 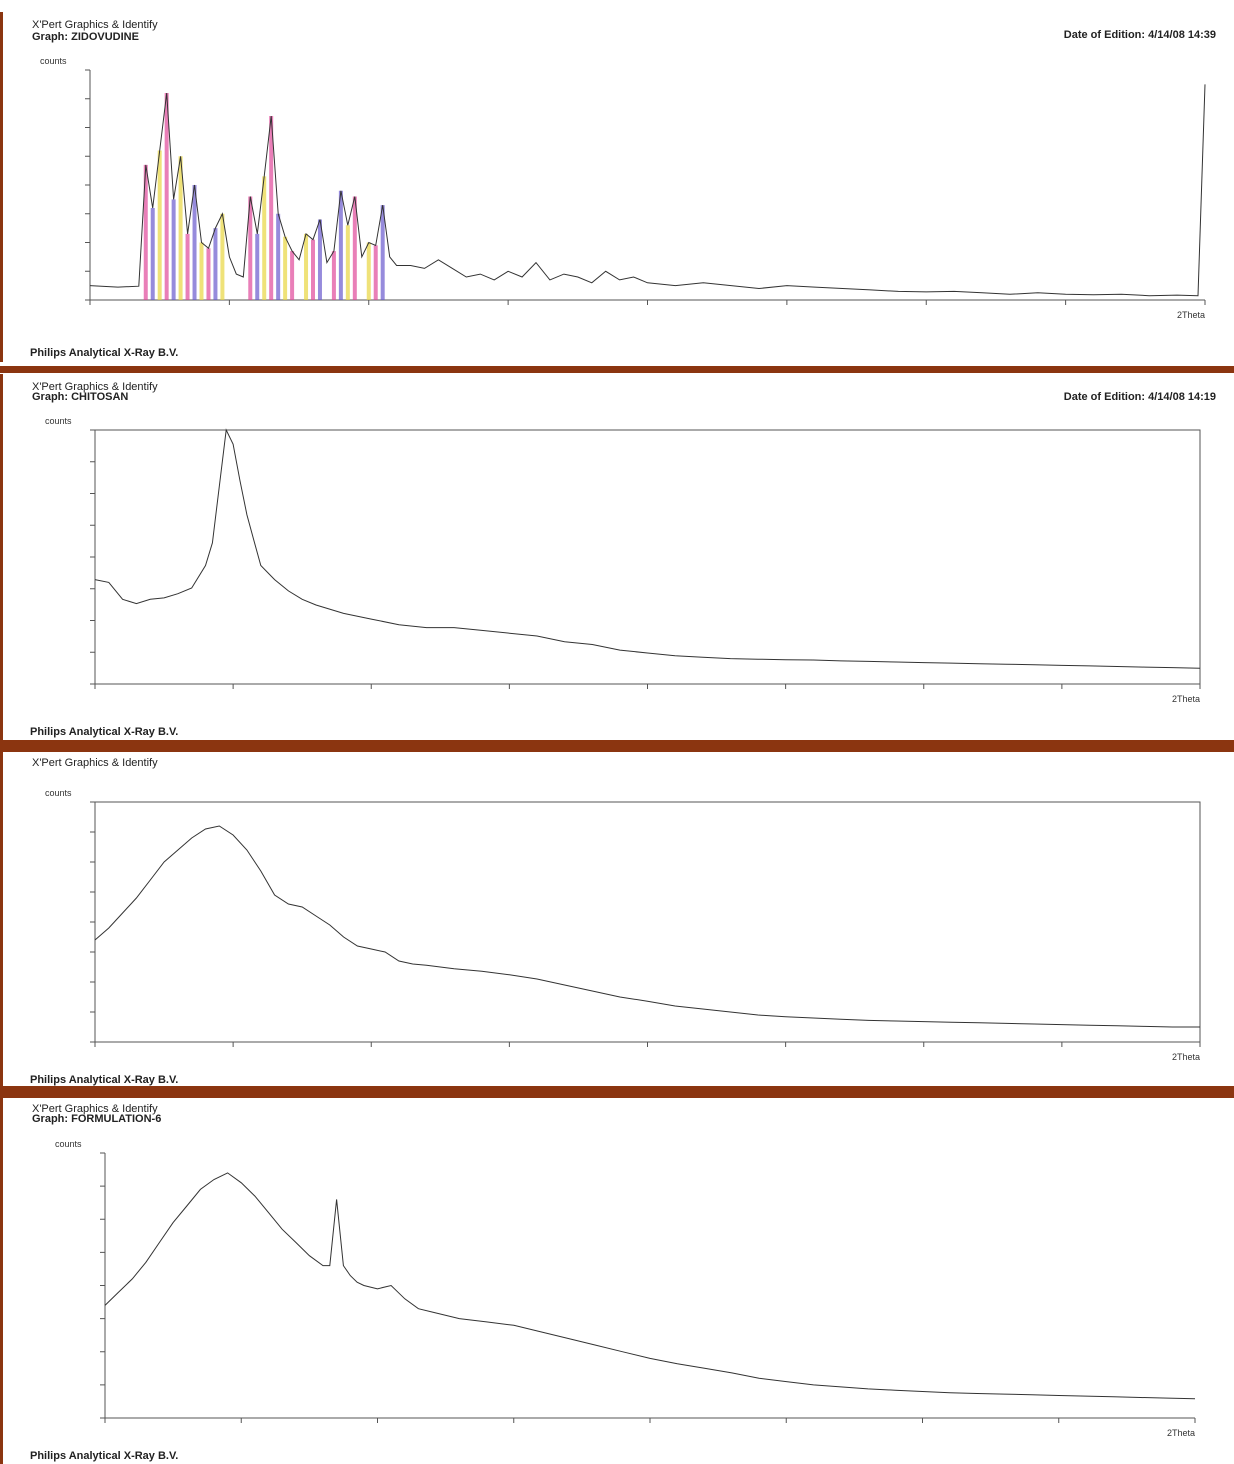 I want to click on graph-label: Graph: CHITOSAN, so click(x=80, y=397).